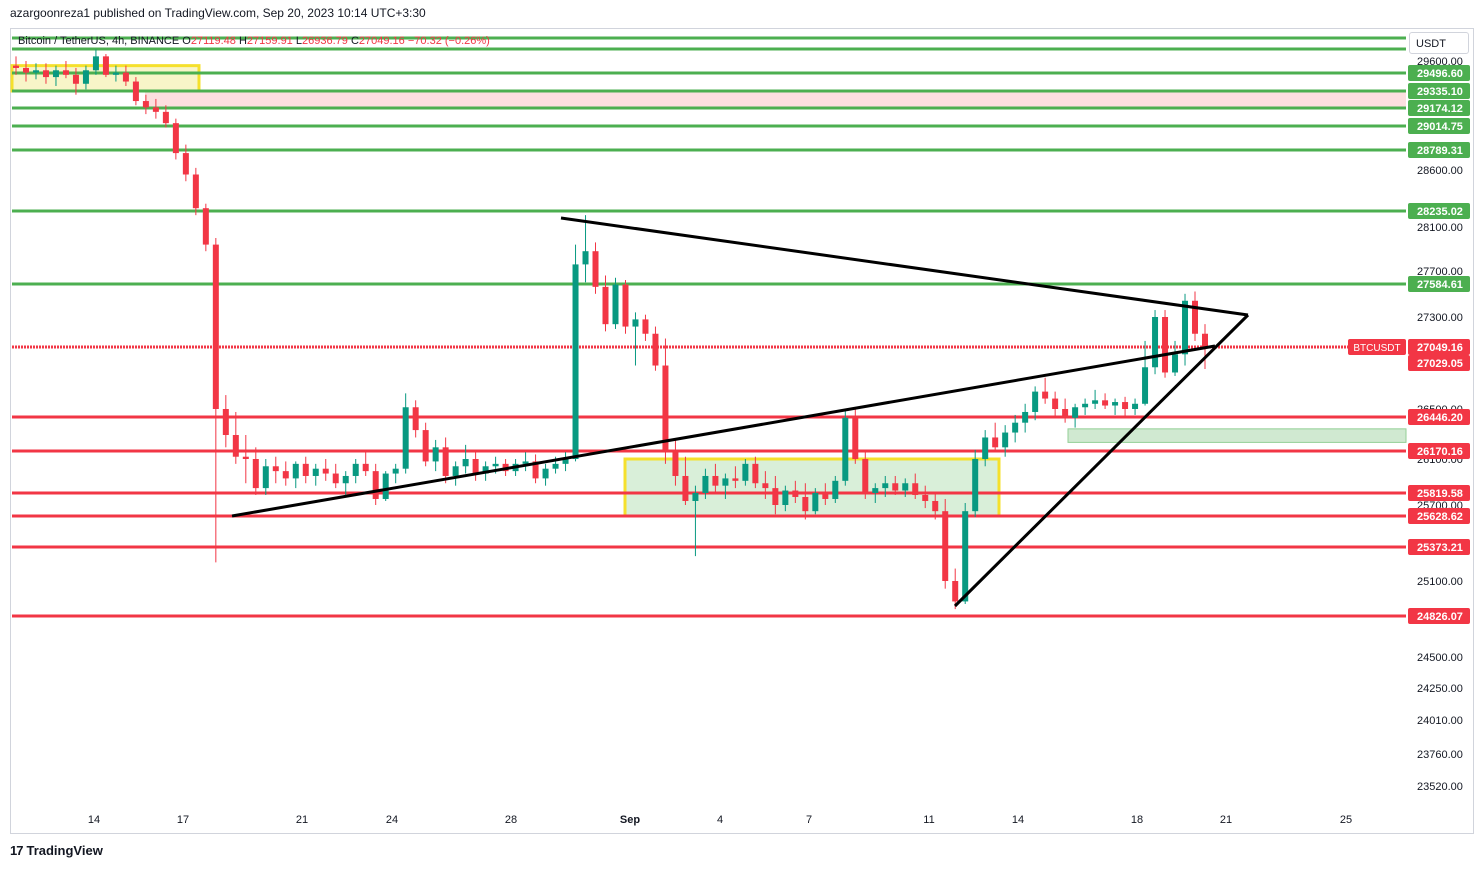  What do you see at coordinates (1440, 418) in the screenshot?
I see `support-price-label-text: 26446.20` at bounding box center [1440, 418].